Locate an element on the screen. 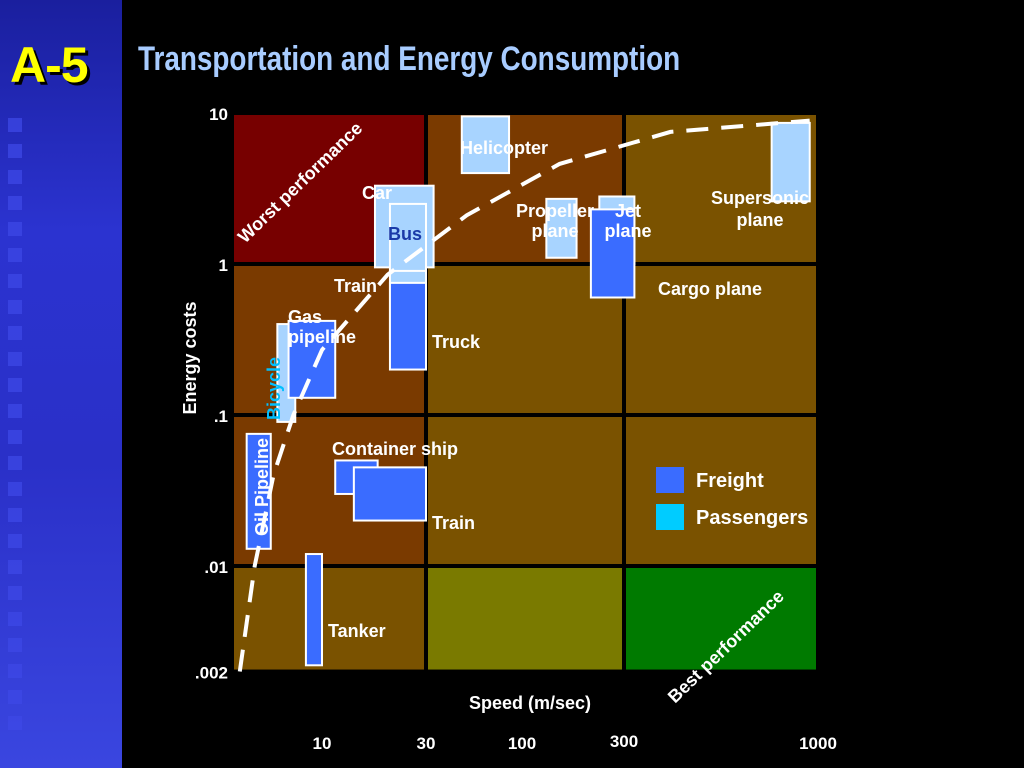  y-tick-label: .002 is located at coordinates (211, 673).